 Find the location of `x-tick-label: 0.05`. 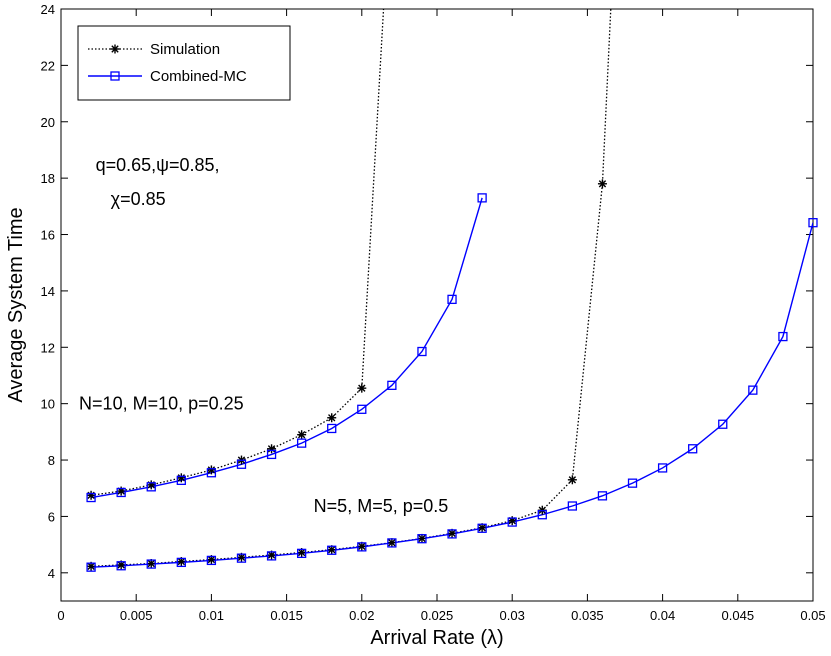

x-tick-label: 0.05 is located at coordinates (812, 615).